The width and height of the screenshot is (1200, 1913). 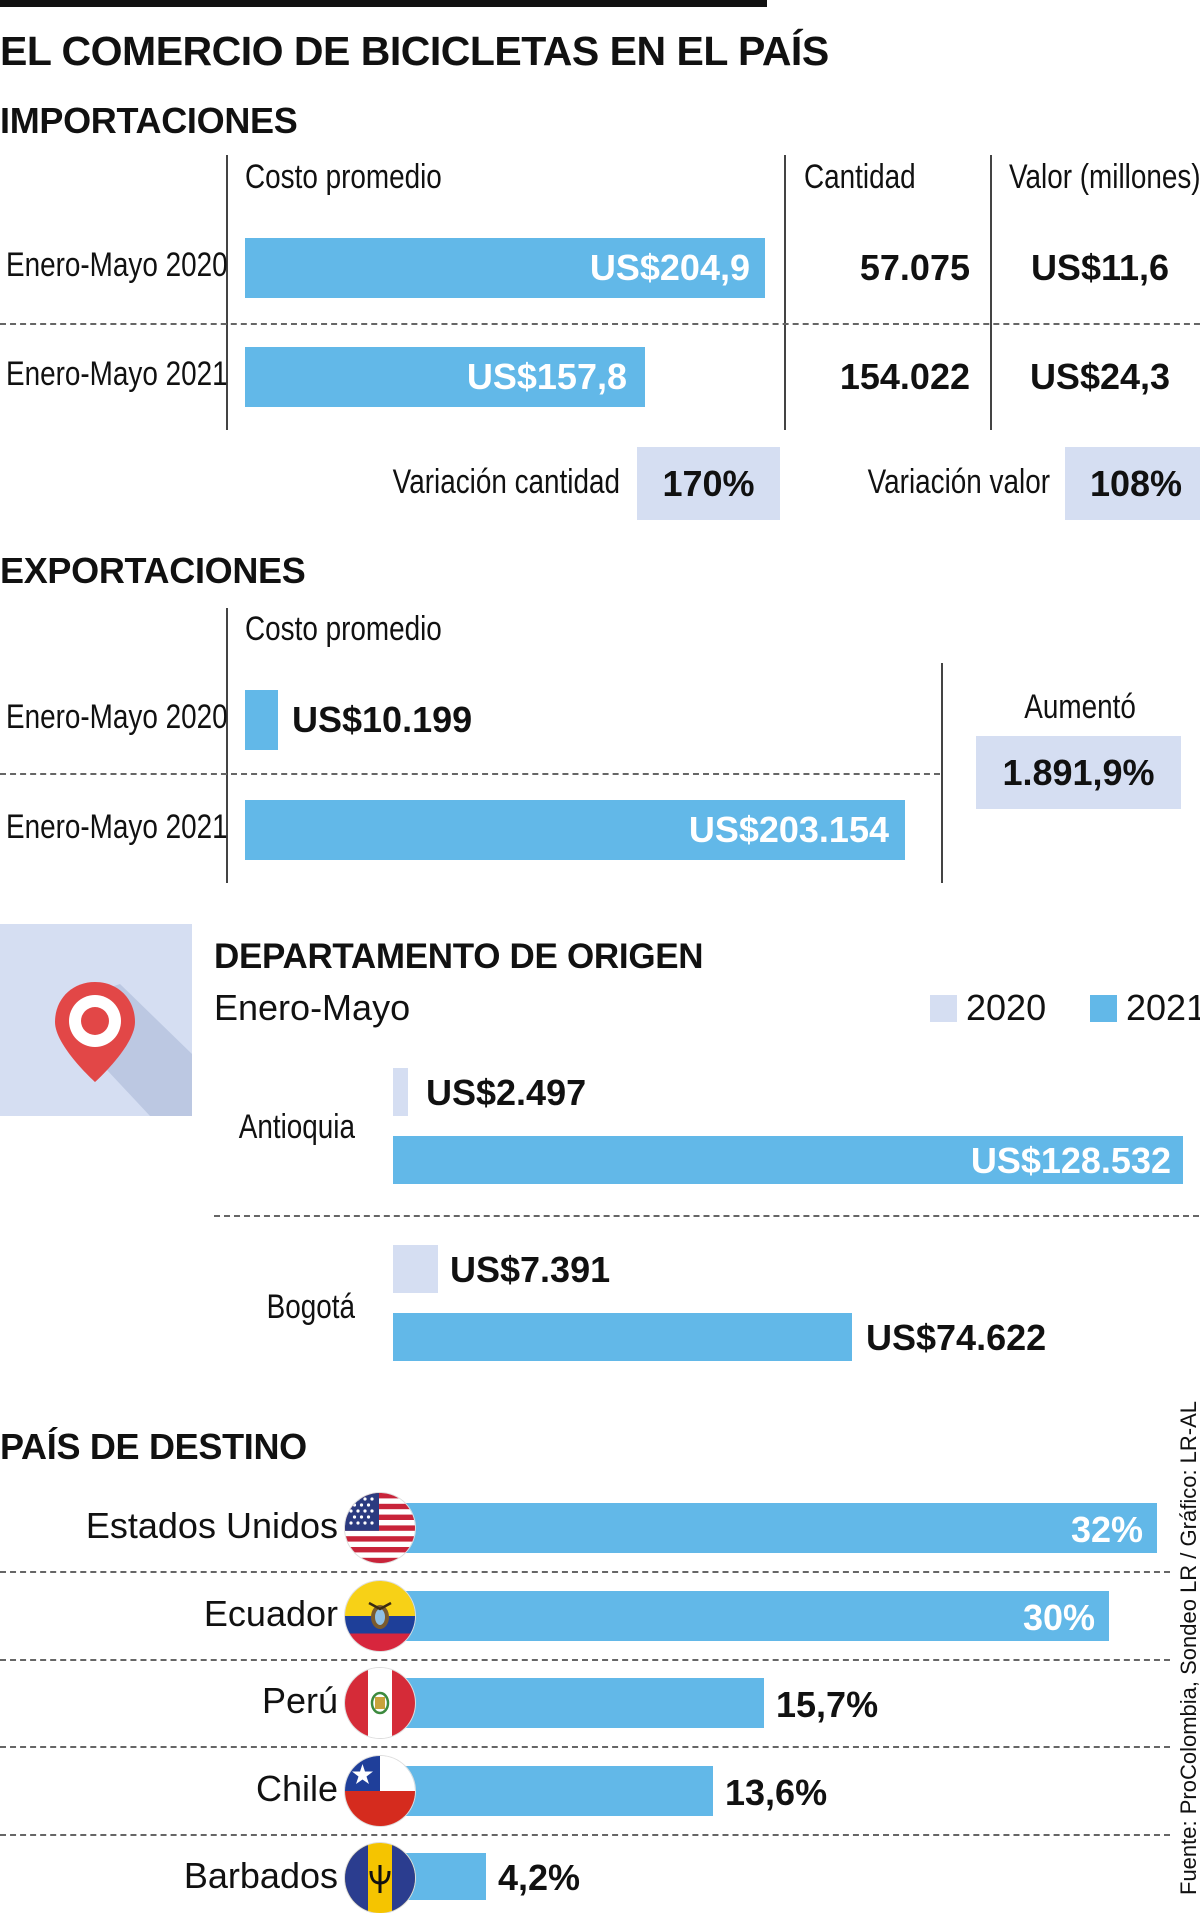 I want to click on destination-label-ecuador: Ecuador, so click(x=270, y=1613).